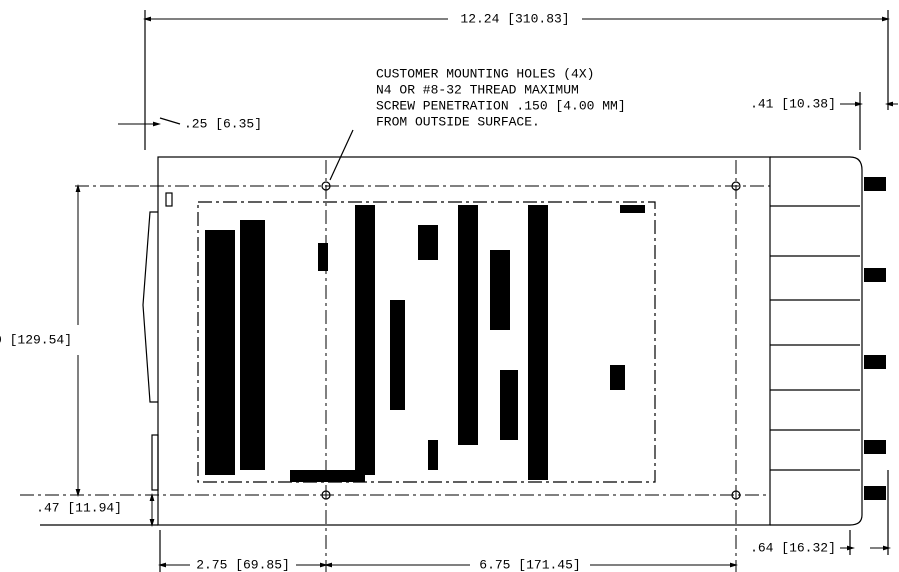 Image resolution: width=899 pixels, height=572 pixels. Describe the element at coordinates (514, 18) in the screenshot. I see `dimension-label: 12.24 [310.83]` at that location.